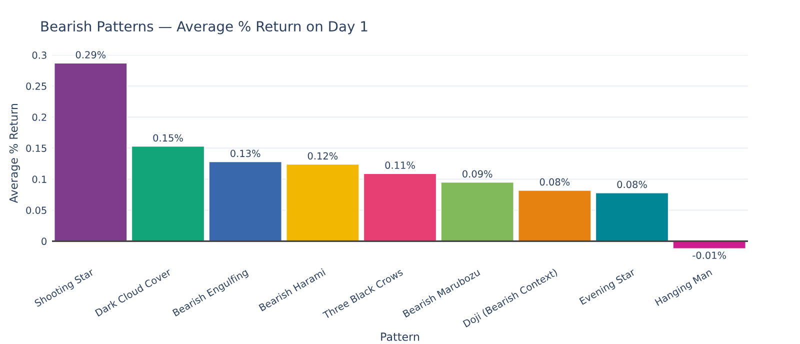 This screenshot has width=800, height=344. I want to click on data-label: -0.01%, so click(709, 255).